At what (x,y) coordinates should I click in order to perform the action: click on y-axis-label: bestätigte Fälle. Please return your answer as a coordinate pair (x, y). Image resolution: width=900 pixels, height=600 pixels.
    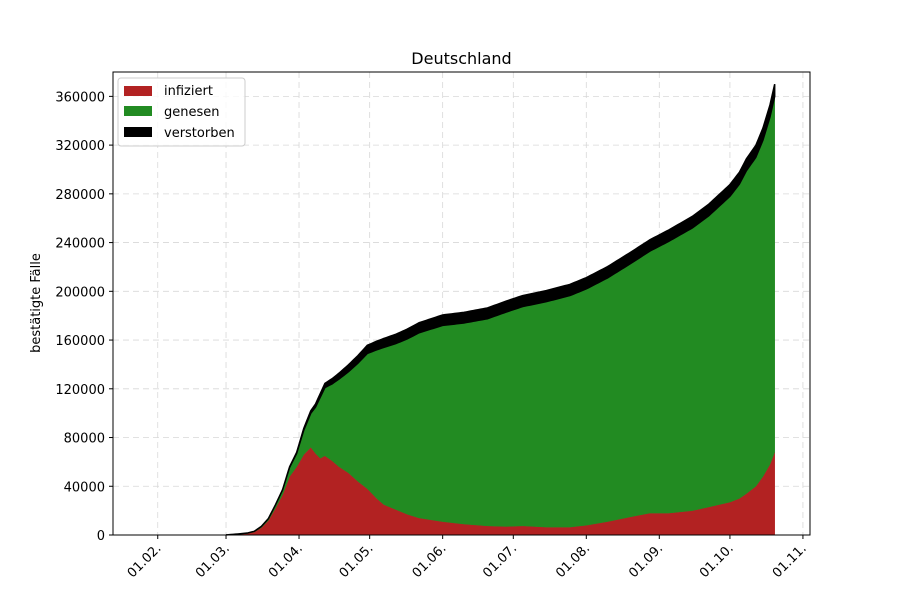
    Looking at the image, I should click on (36, 303).